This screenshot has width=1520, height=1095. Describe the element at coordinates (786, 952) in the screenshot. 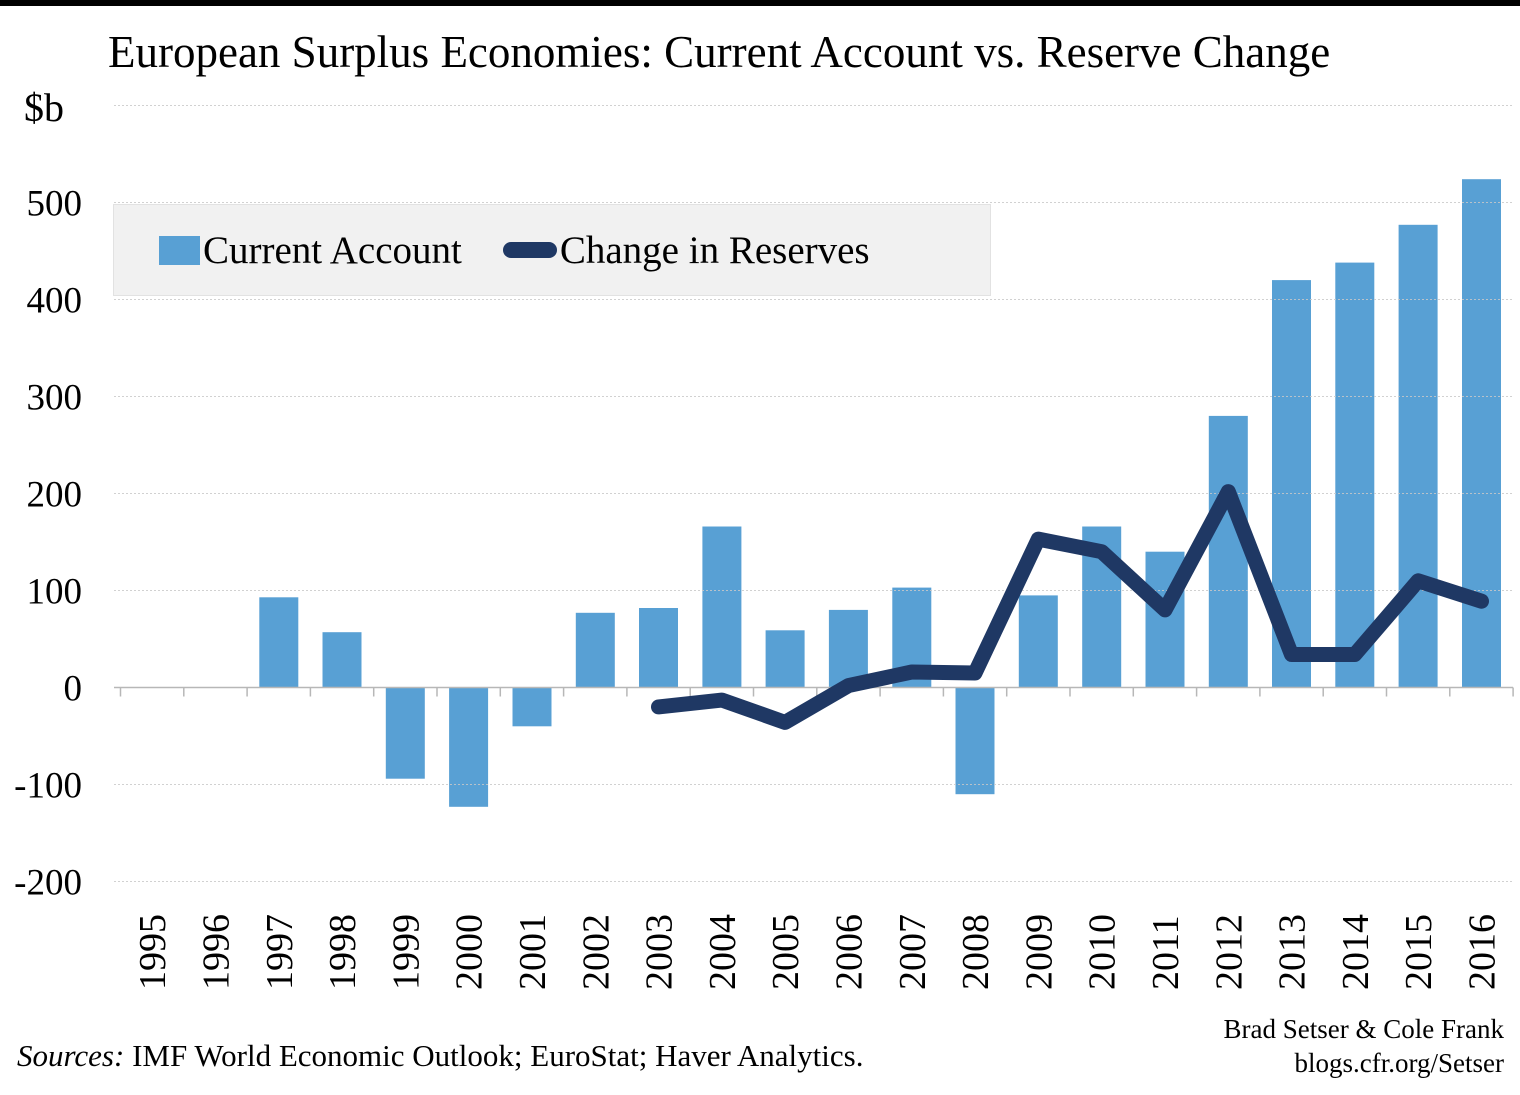

I see `x-tick-label-2005: 2005` at that location.